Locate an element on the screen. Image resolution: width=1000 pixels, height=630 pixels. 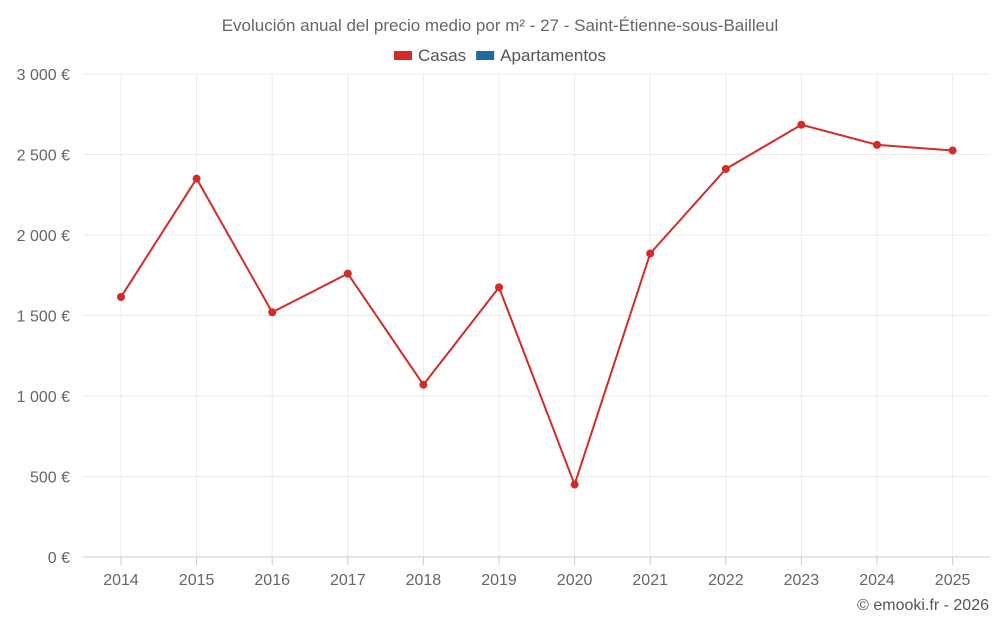
legend: Casas Apartamentos is located at coordinates (499, 55).